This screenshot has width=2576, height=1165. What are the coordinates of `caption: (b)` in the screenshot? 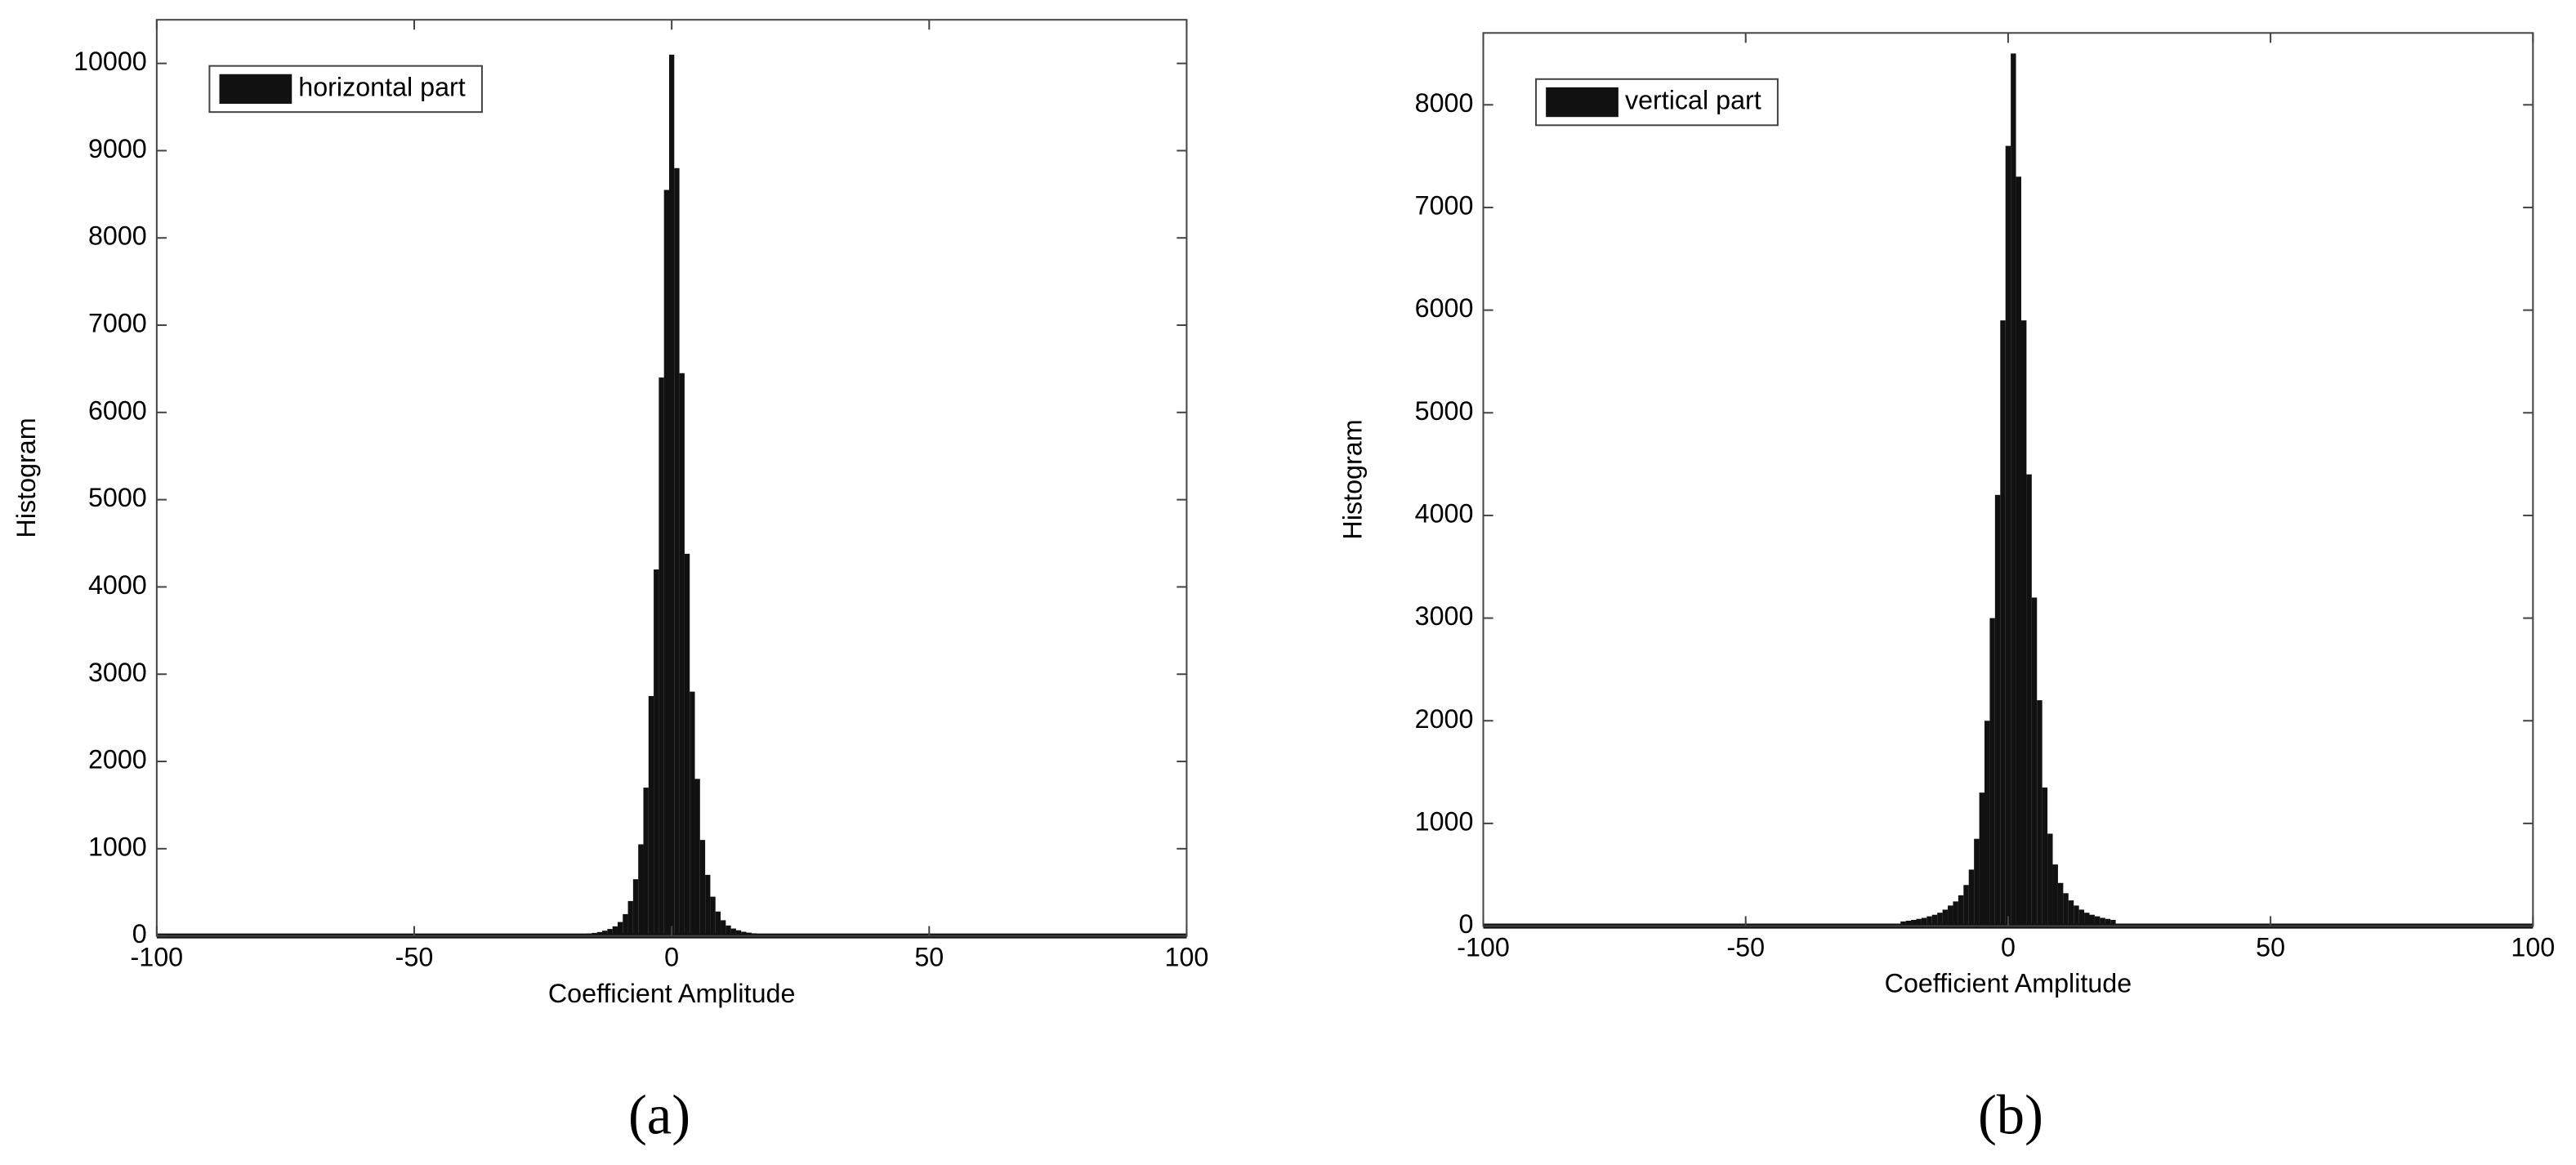 It's located at (2011, 1114).